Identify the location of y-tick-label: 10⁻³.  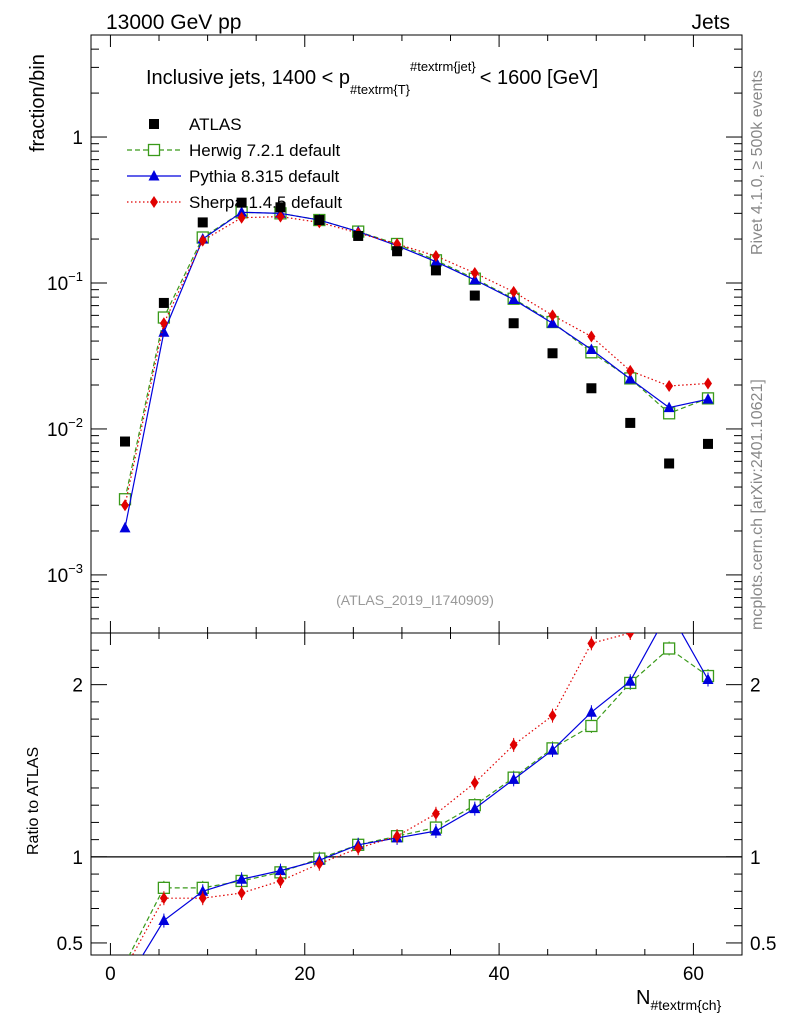
(65, 574).